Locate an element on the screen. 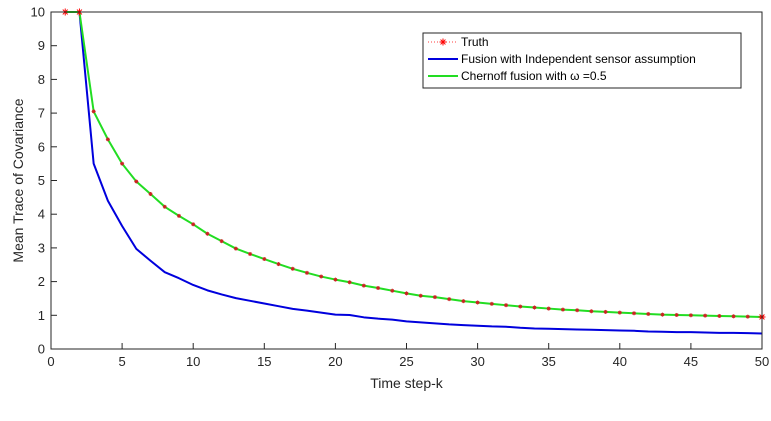 The image size is (771, 421). y-tick-label: 5 is located at coordinates (41, 180).